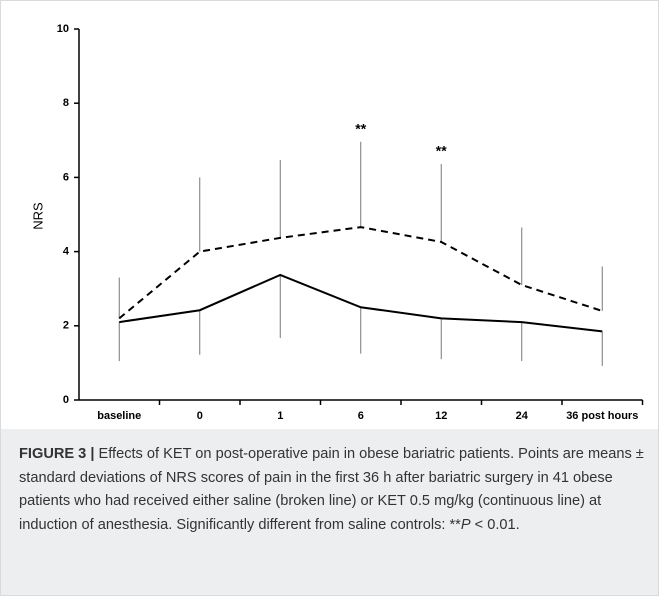 The image size is (659, 596). What do you see at coordinates (66, 252) in the screenshot?
I see `y-tick-label: 4` at bounding box center [66, 252].